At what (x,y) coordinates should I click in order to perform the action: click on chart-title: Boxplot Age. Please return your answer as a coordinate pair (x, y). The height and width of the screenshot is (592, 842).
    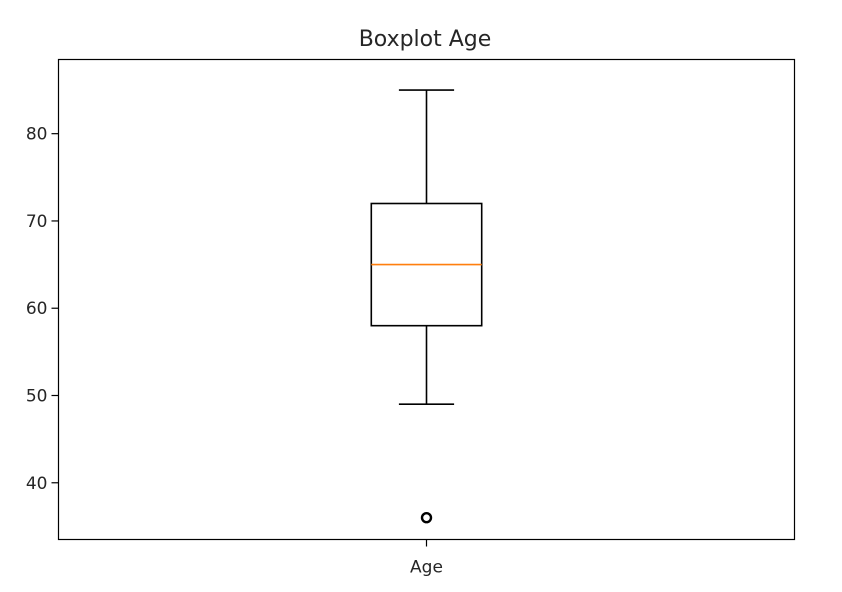
    Looking at the image, I should click on (425, 39).